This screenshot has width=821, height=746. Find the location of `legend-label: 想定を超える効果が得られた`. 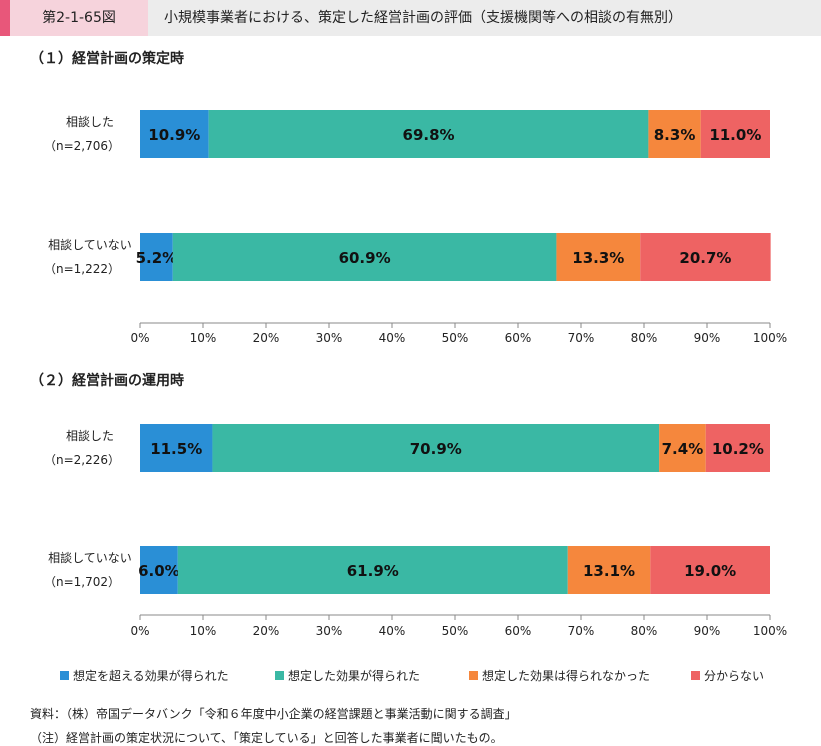

legend-label: 想定を超える効果が得られた is located at coordinates (151, 675).